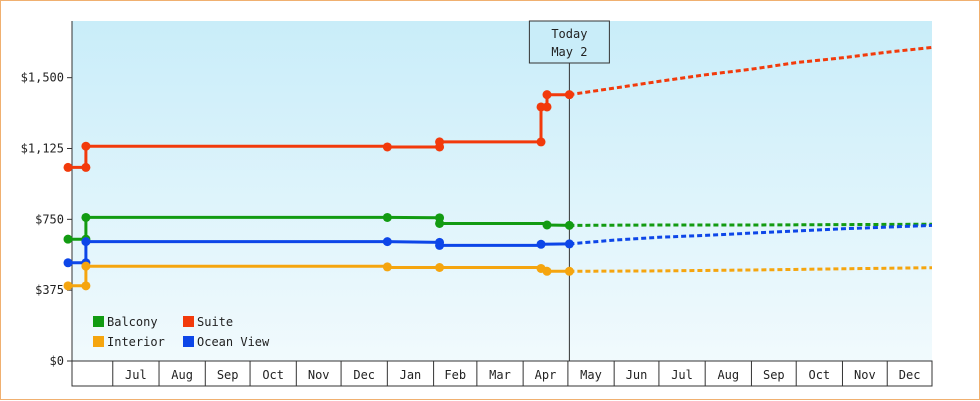 The width and height of the screenshot is (980, 401). Describe the element at coordinates (546, 375) in the screenshot. I see `month-label: Apr` at that location.